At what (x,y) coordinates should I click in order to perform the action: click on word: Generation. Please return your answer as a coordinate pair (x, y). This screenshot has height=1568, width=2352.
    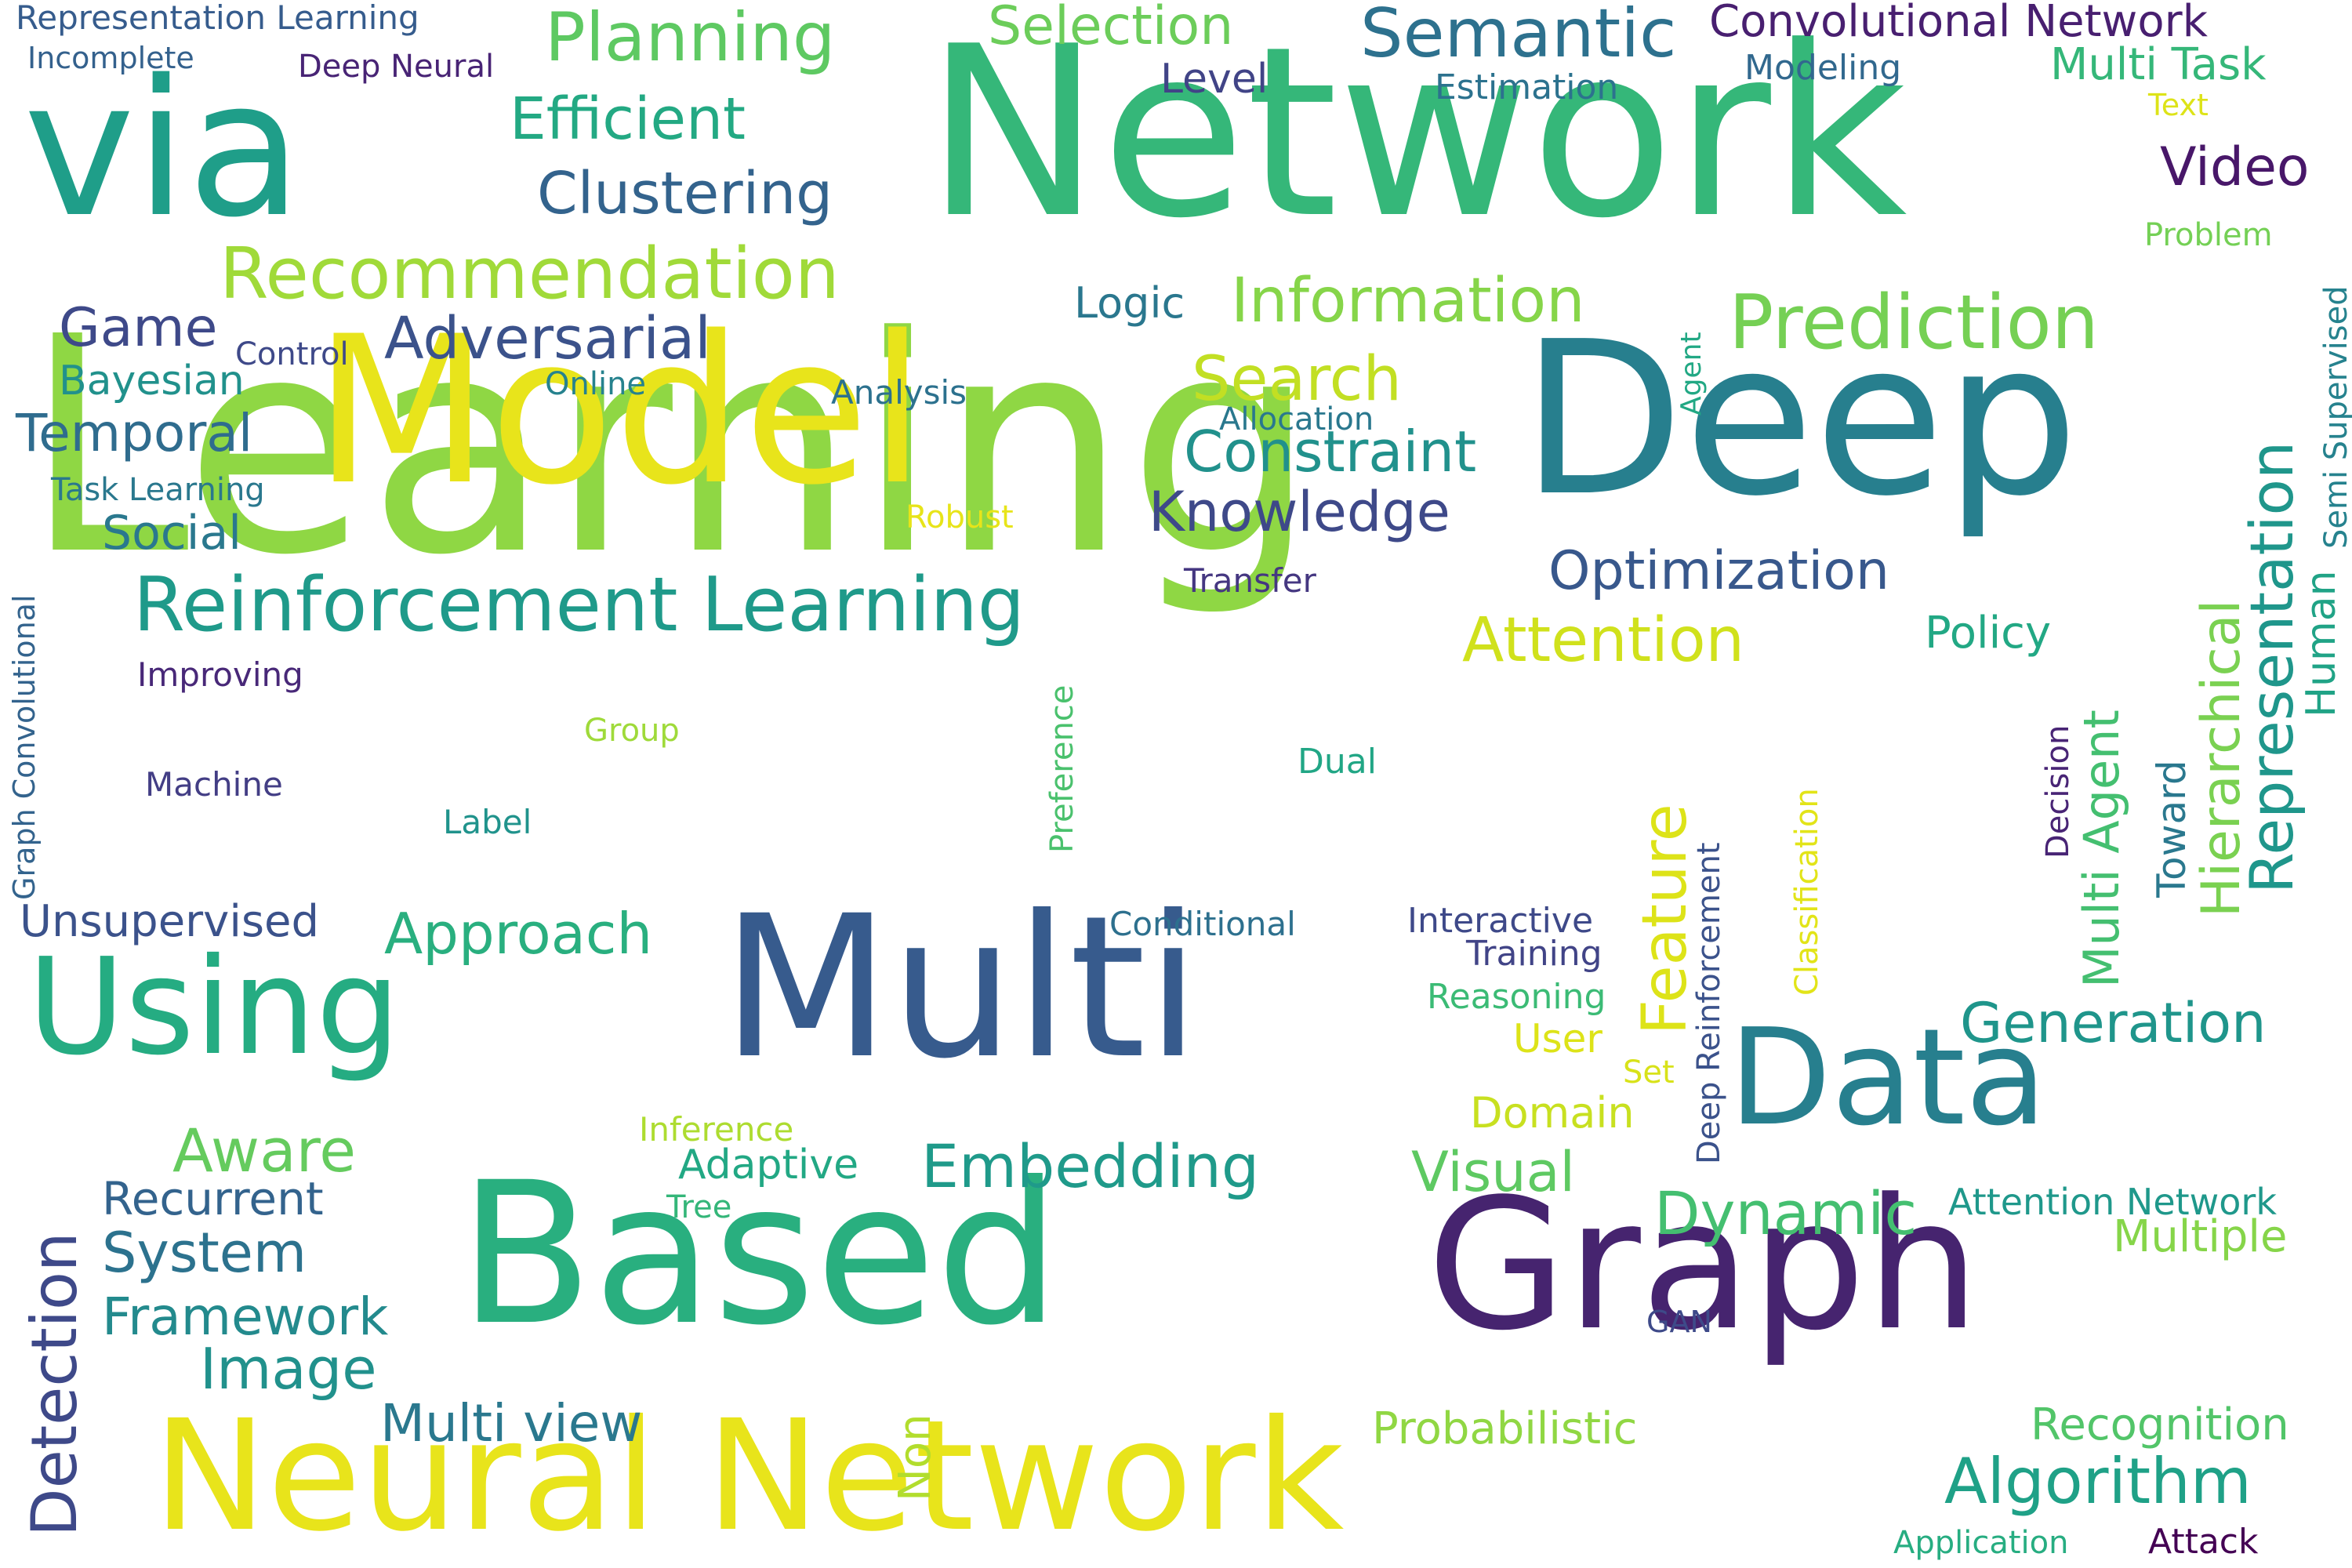
    Looking at the image, I should click on (2113, 1023).